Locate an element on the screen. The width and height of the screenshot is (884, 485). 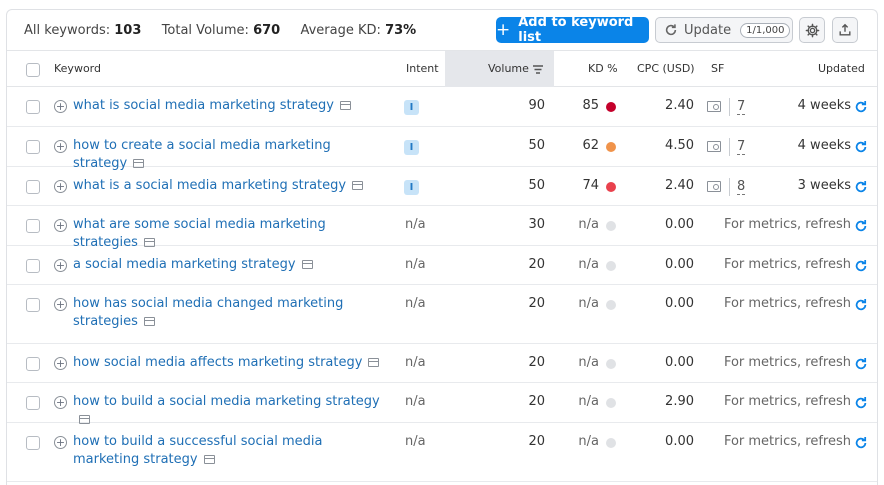
column-cpc: CPC (USD) is located at coordinates (666, 68).